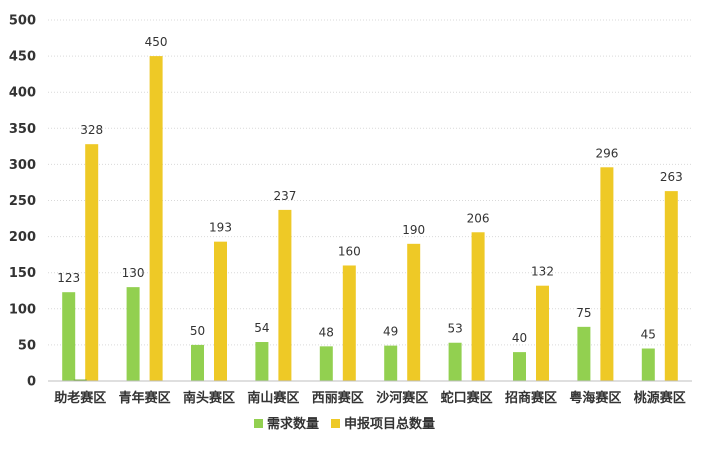 The image size is (722, 450). Describe the element at coordinates (519, 338) in the screenshot. I see `data-label-demand-7: 40` at that location.